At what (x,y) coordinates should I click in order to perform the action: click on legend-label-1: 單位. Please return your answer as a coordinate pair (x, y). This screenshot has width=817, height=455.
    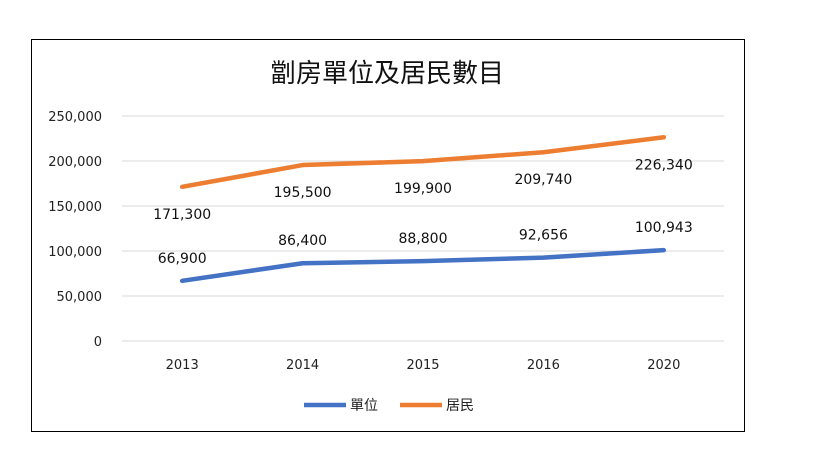
    Looking at the image, I should click on (364, 406).